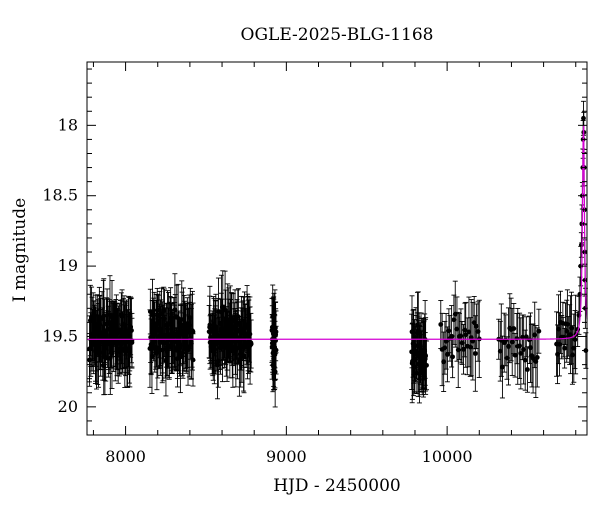  Describe the element at coordinates (286, 456) in the screenshot. I see `x-tick-label: 9000` at that location.